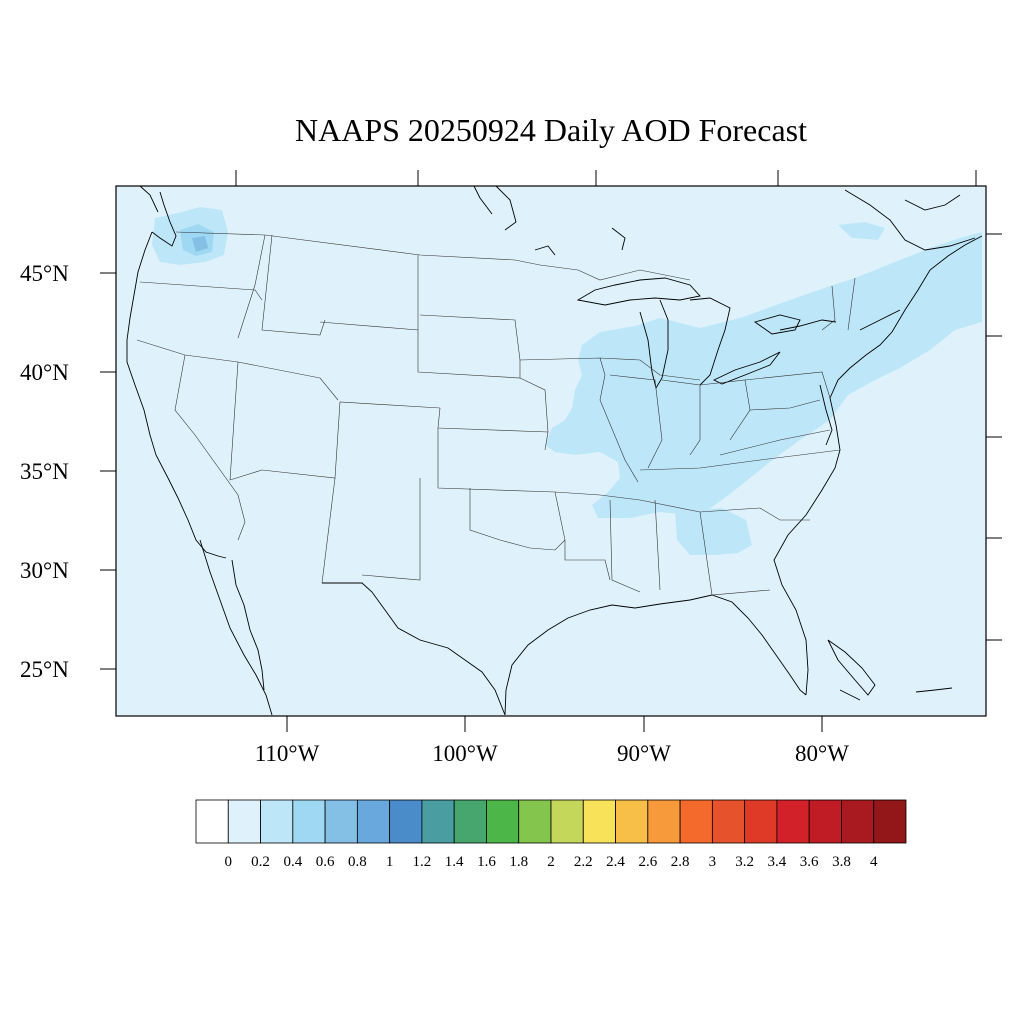 This screenshot has height=1024, width=1024. I want to click on colorbar-label: 2.4, so click(615, 862).